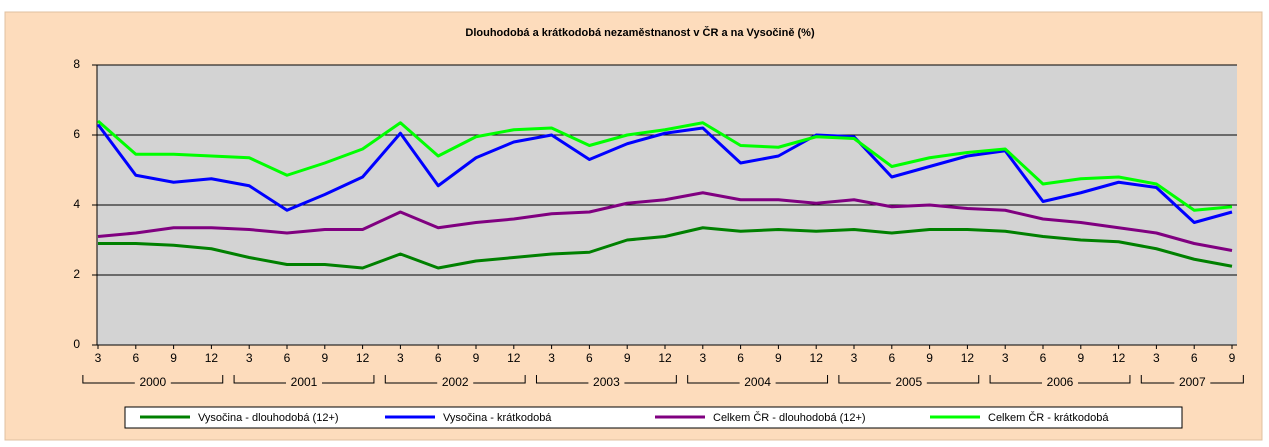  I want to click on group-label: 2001, so click(304, 382).